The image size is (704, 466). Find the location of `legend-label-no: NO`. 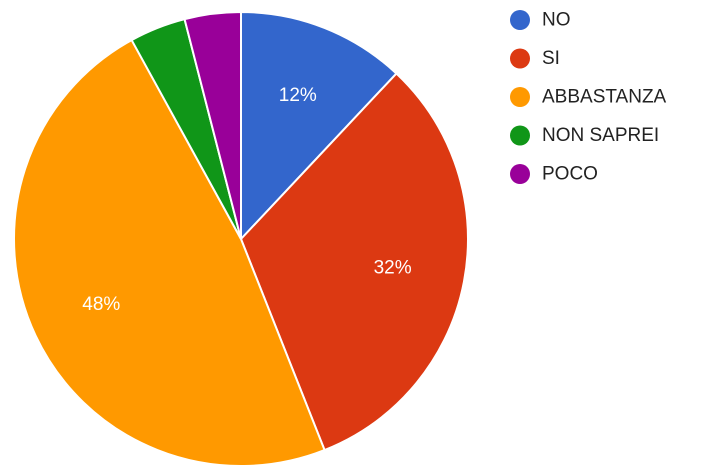

legend-label-no: NO is located at coordinates (556, 20).